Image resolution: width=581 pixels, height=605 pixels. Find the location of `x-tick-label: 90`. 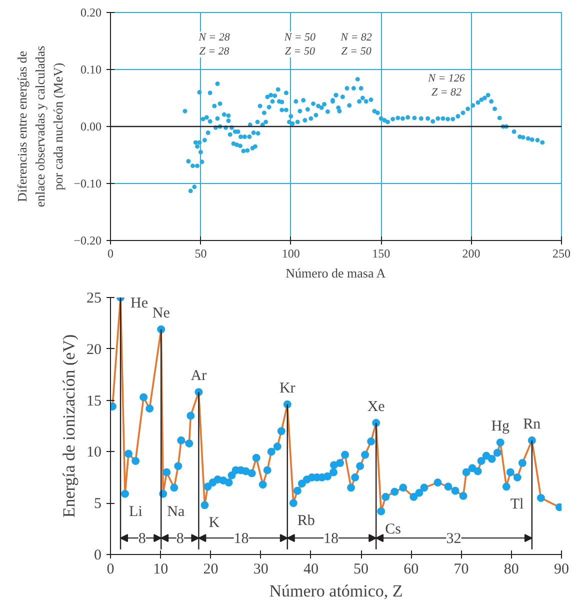

x-tick-label: 90 is located at coordinates (561, 570).